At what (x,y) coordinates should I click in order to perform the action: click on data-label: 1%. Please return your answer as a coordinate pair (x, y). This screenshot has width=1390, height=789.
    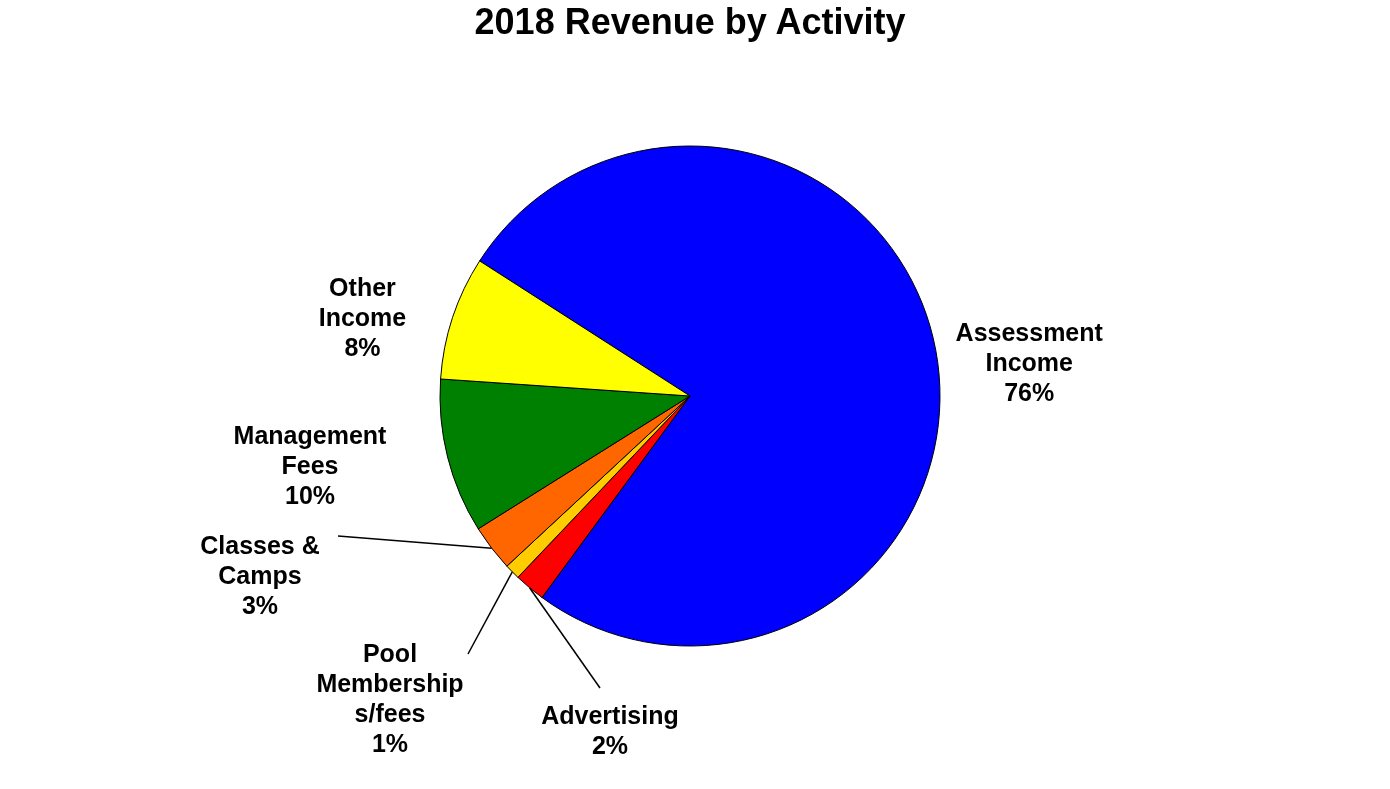
    Looking at the image, I should click on (390, 743).